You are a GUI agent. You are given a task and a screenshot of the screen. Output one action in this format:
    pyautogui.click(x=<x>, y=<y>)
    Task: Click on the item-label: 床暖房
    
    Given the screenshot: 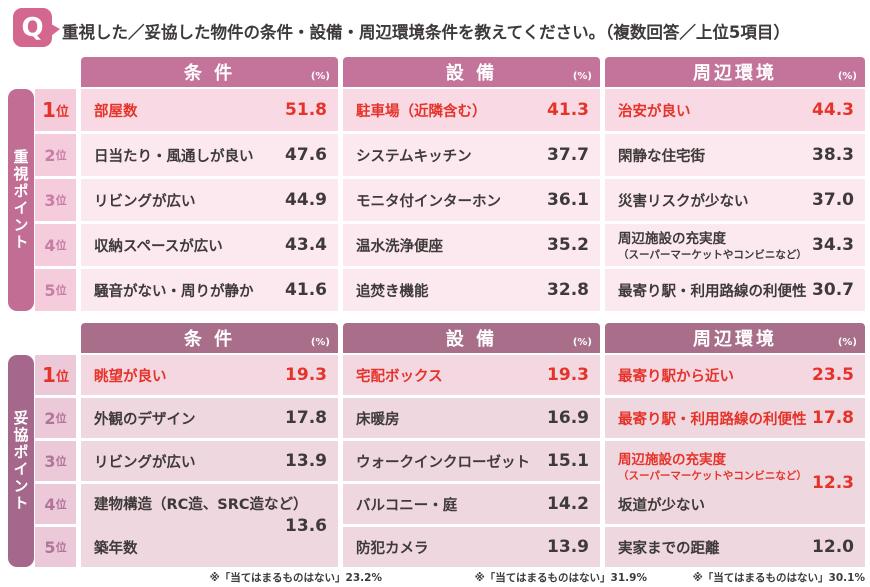 What is the action you would take?
    pyautogui.click(x=378, y=419)
    